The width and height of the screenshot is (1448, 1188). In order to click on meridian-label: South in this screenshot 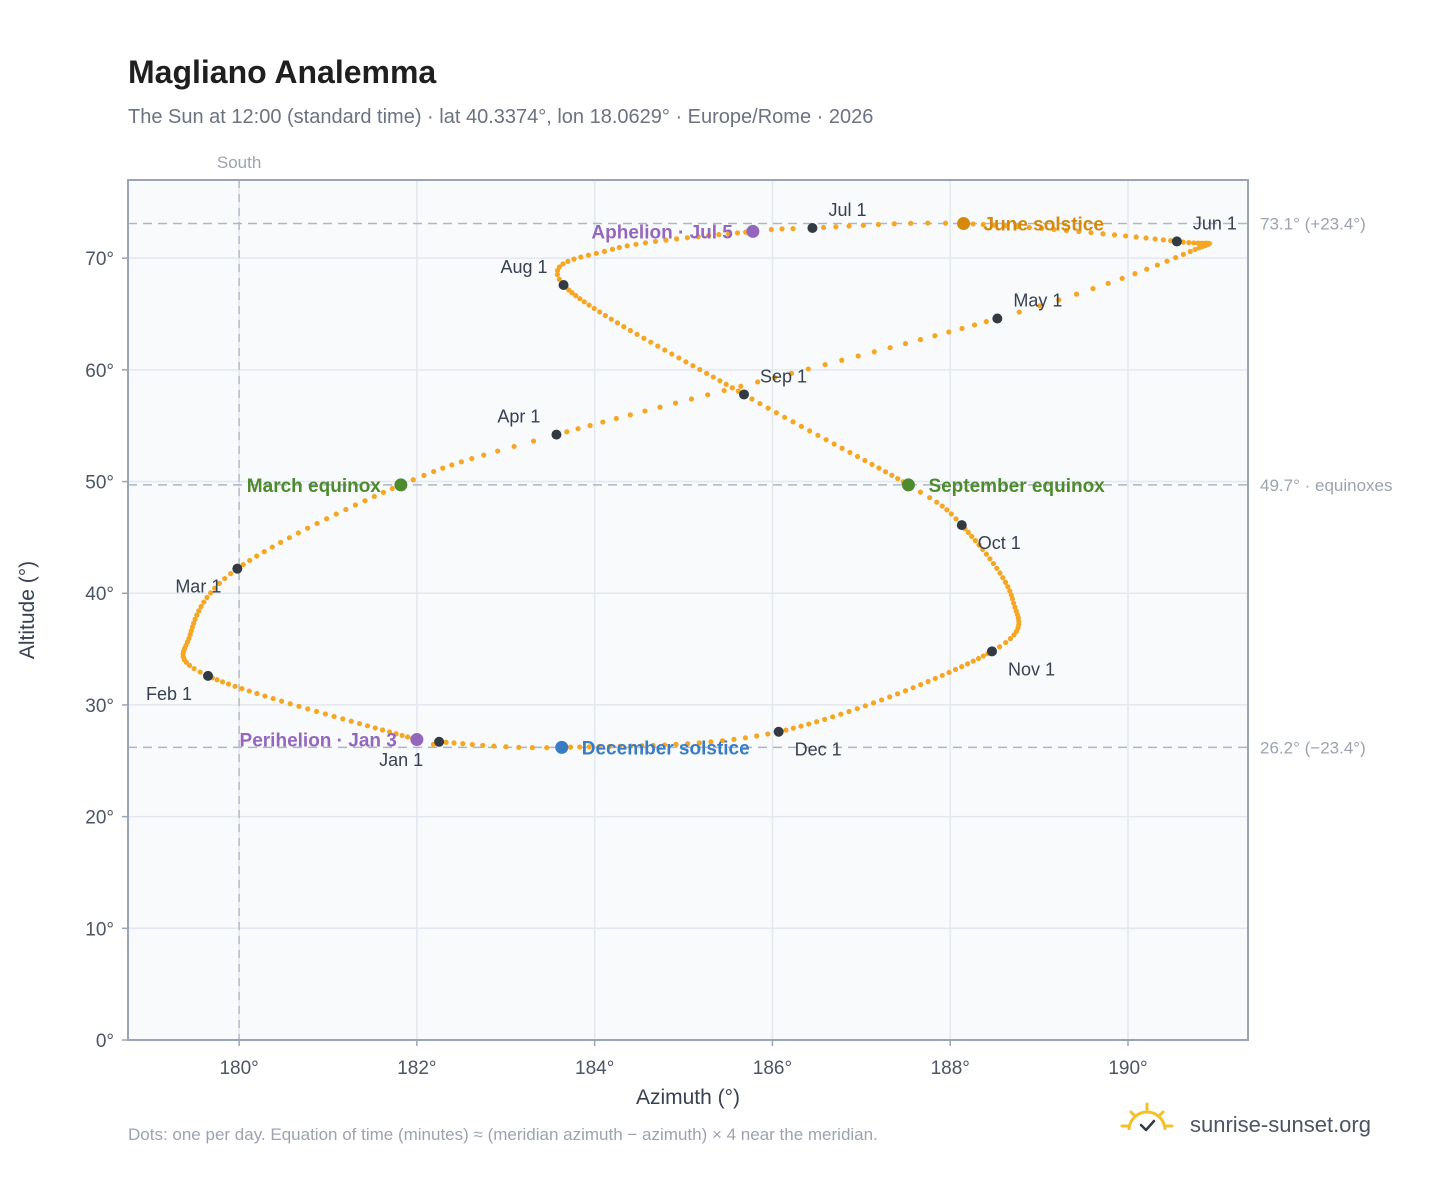, I will do `click(239, 162)`.